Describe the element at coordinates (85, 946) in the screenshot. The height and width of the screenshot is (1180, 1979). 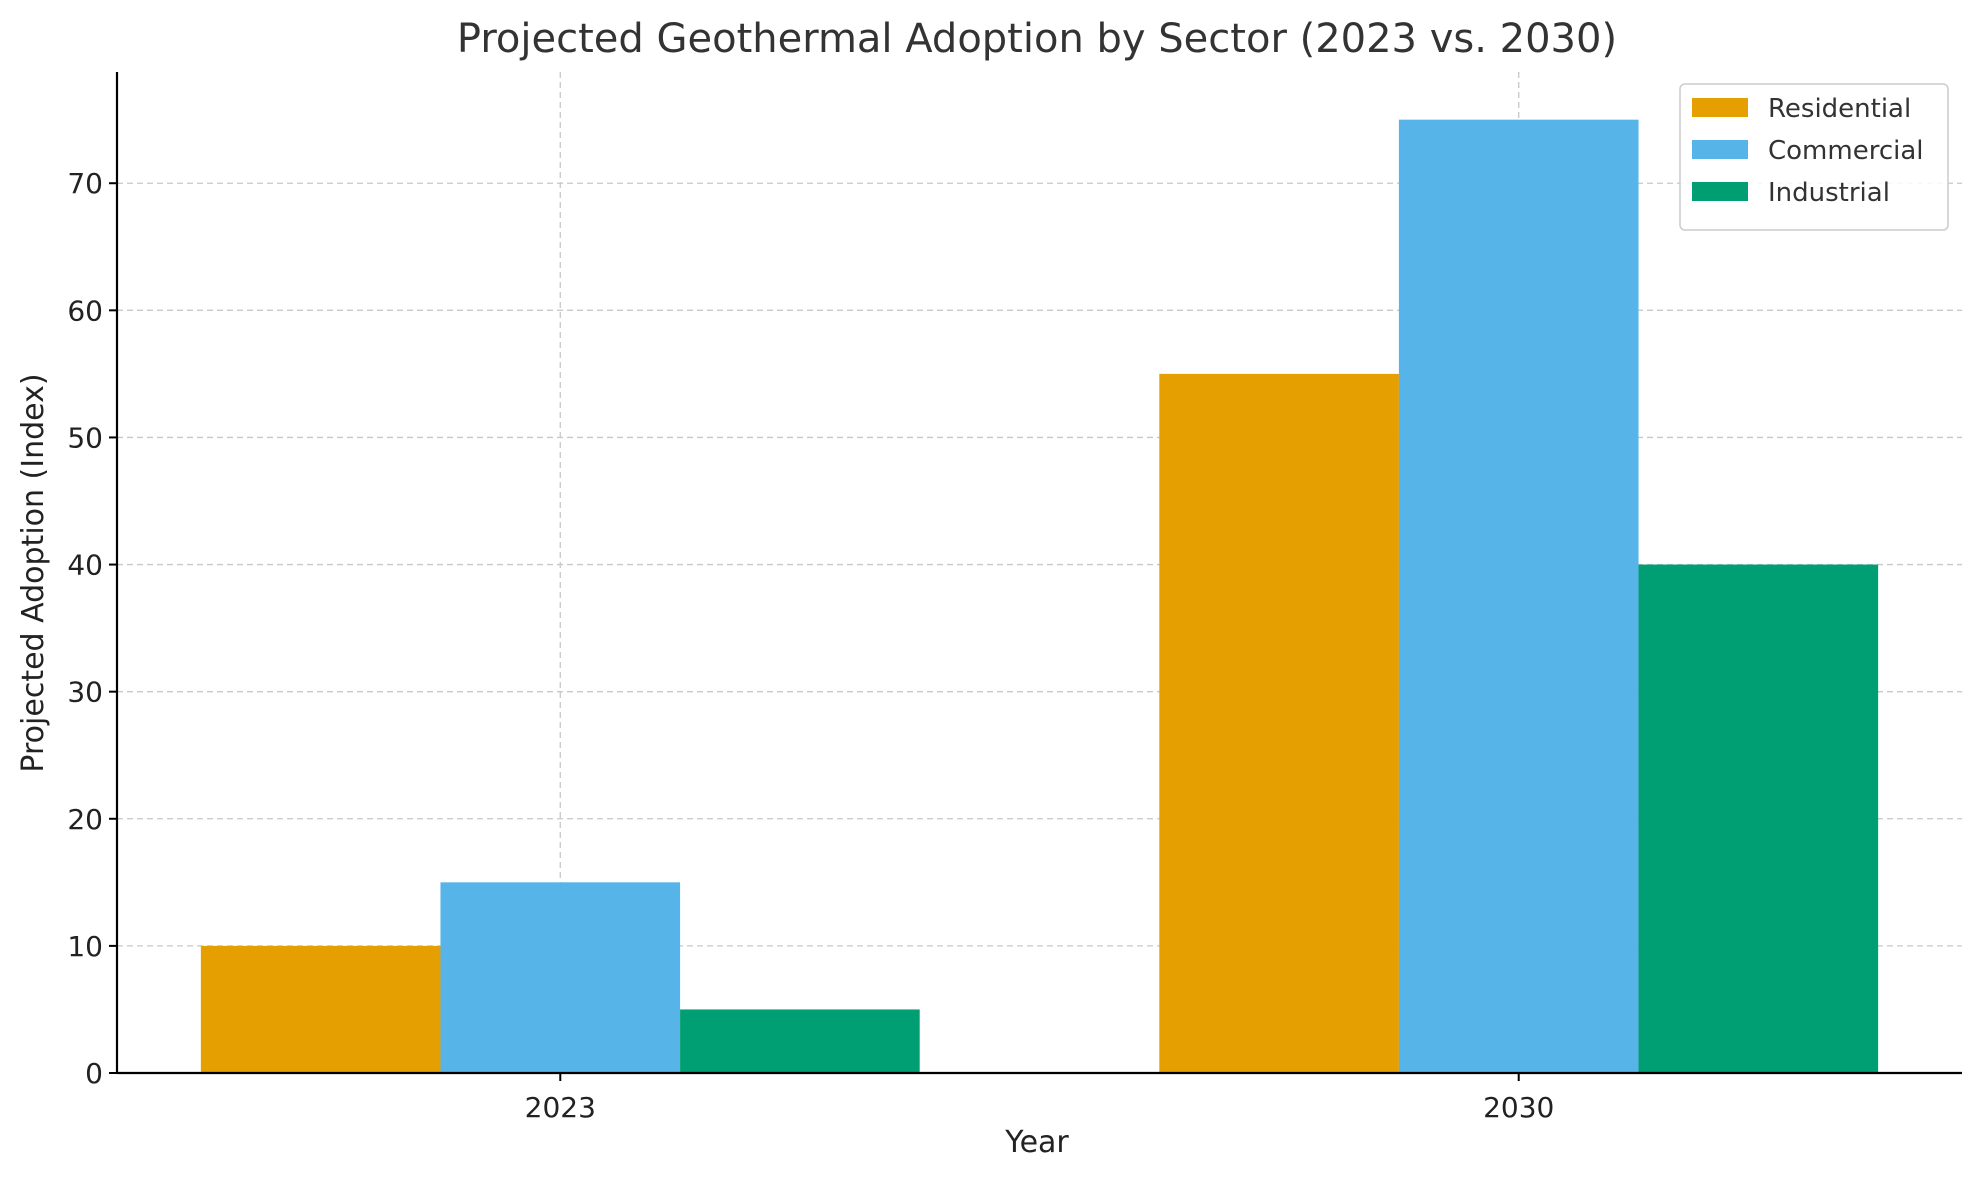
I see `y-tick-label: 10` at that location.